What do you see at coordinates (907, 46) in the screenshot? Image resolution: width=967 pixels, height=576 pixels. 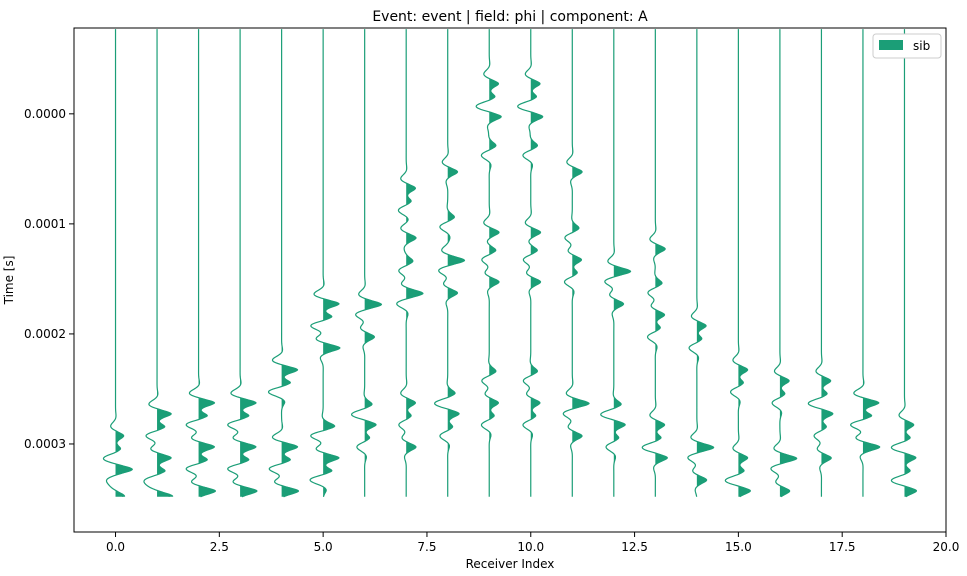 I see `legend: sib` at bounding box center [907, 46].